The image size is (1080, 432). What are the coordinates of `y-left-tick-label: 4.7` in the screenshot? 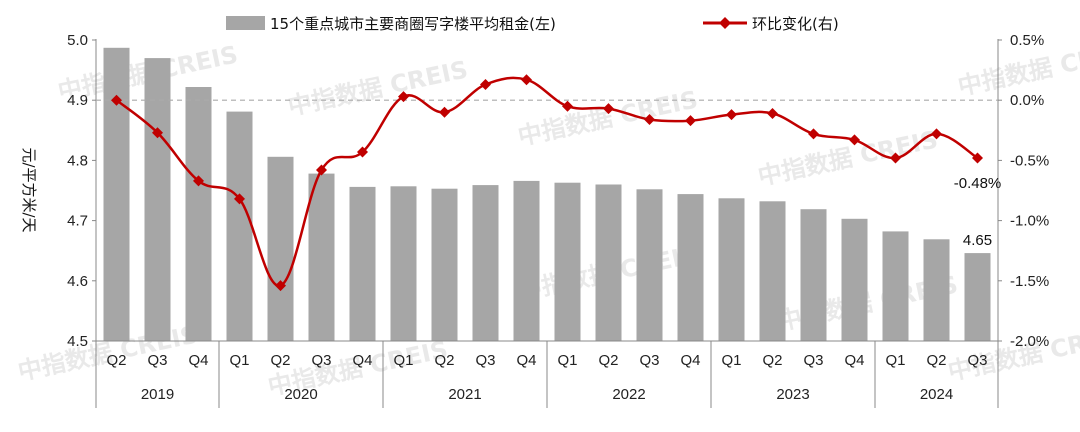 It's located at (77, 221).